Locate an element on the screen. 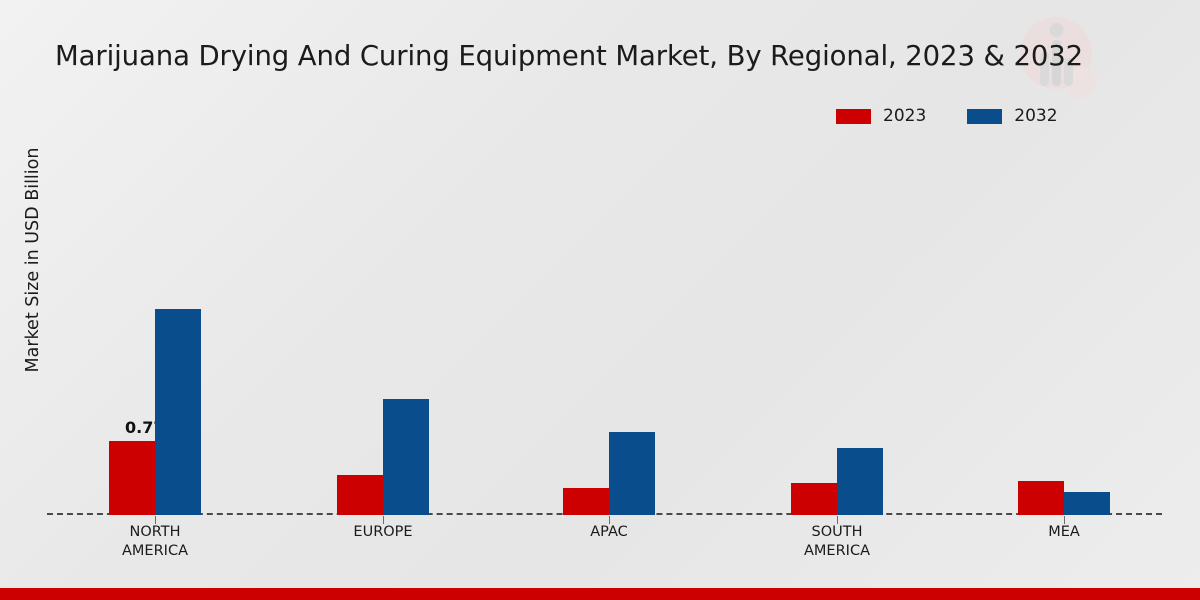  bar-south-america-2023 is located at coordinates (814, 499).